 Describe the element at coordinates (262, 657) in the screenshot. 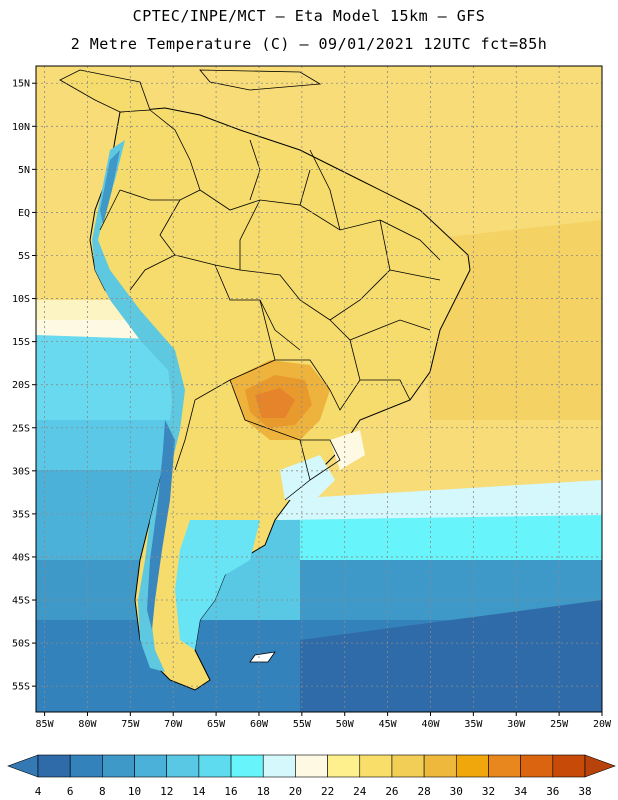

I see `falkland-islands` at that location.